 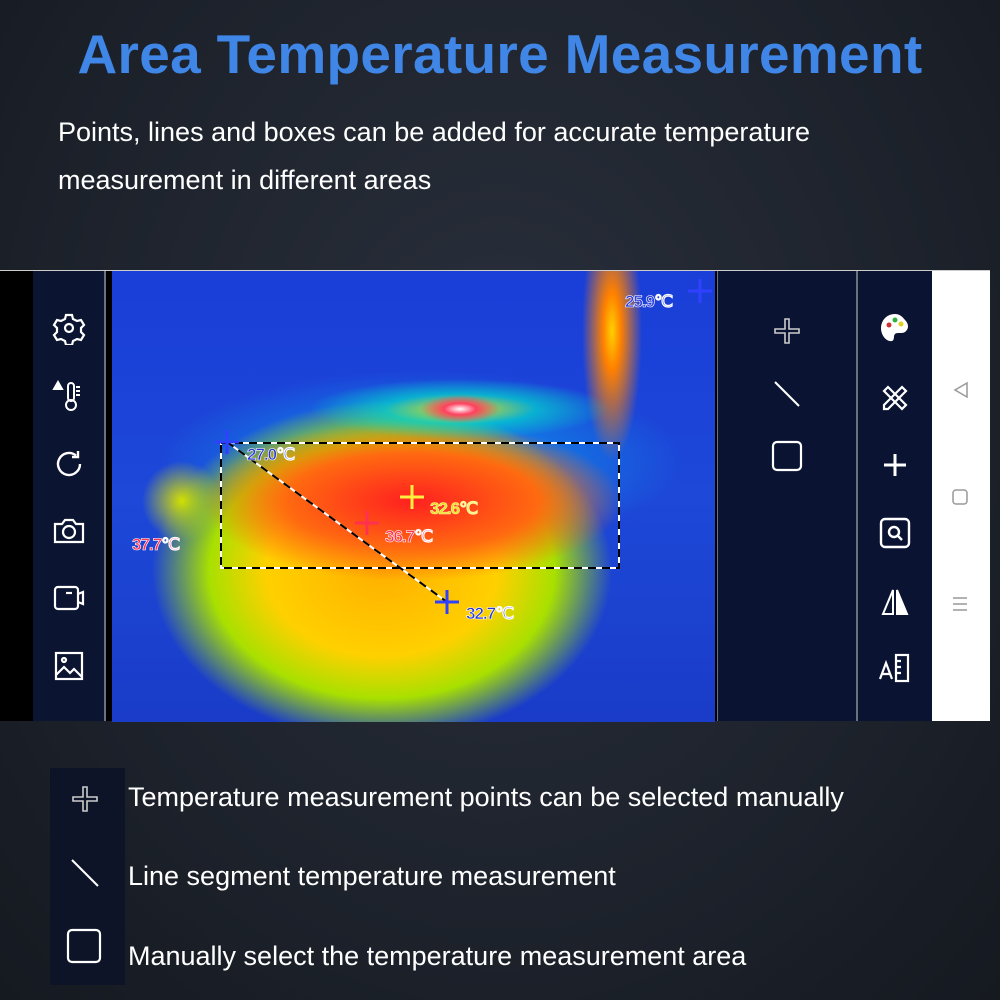 What do you see at coordinates (895, 533) in the screenshot?
I see `zoom-icon` at bounding box center [895, 533].